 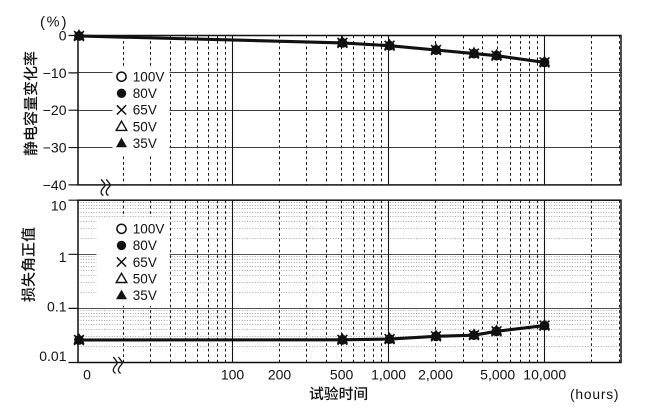 What do you see at coordinates (342, 375) in the screenshot?
I see `svg-text: 500` at bounding box center [342, 375].